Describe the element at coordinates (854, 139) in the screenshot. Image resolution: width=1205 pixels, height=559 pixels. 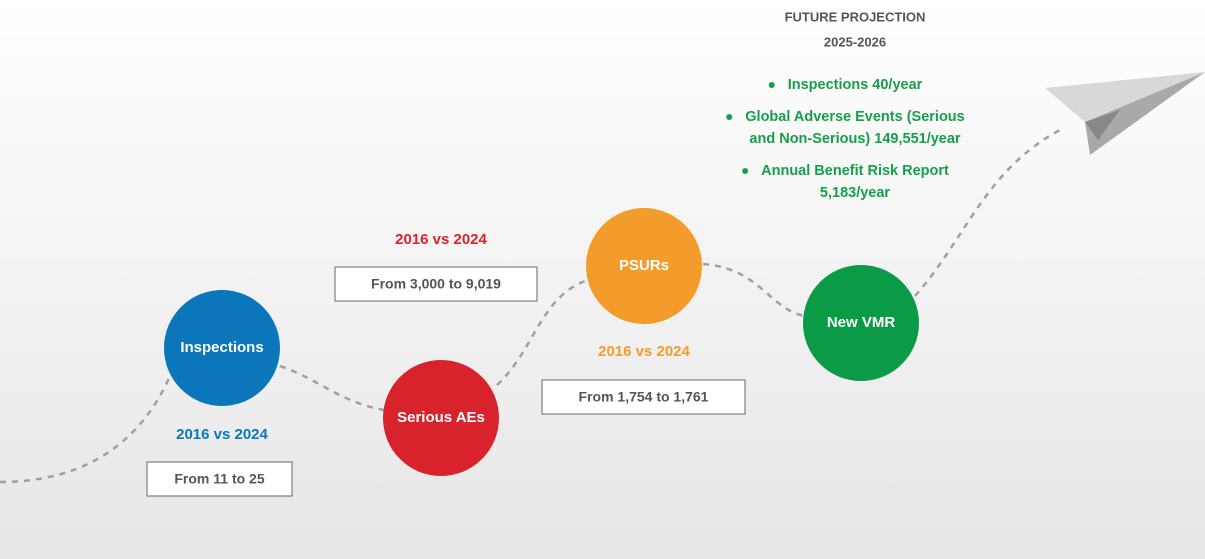
I see `projection-bullet: and Non-Serious) 149,551/year` at that location.